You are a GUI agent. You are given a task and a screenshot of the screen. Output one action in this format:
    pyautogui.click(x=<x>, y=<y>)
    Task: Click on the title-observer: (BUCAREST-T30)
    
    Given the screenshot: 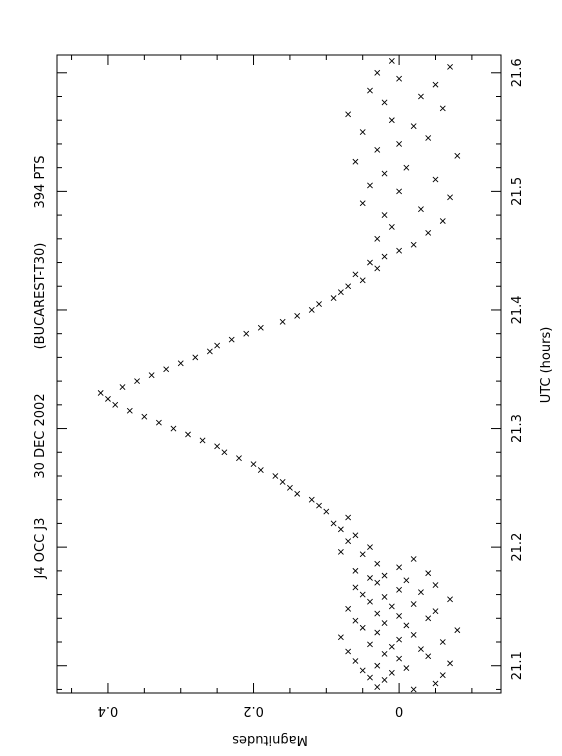 What is the action you would take?
    pyautogui.click(x=40, y=296)
    